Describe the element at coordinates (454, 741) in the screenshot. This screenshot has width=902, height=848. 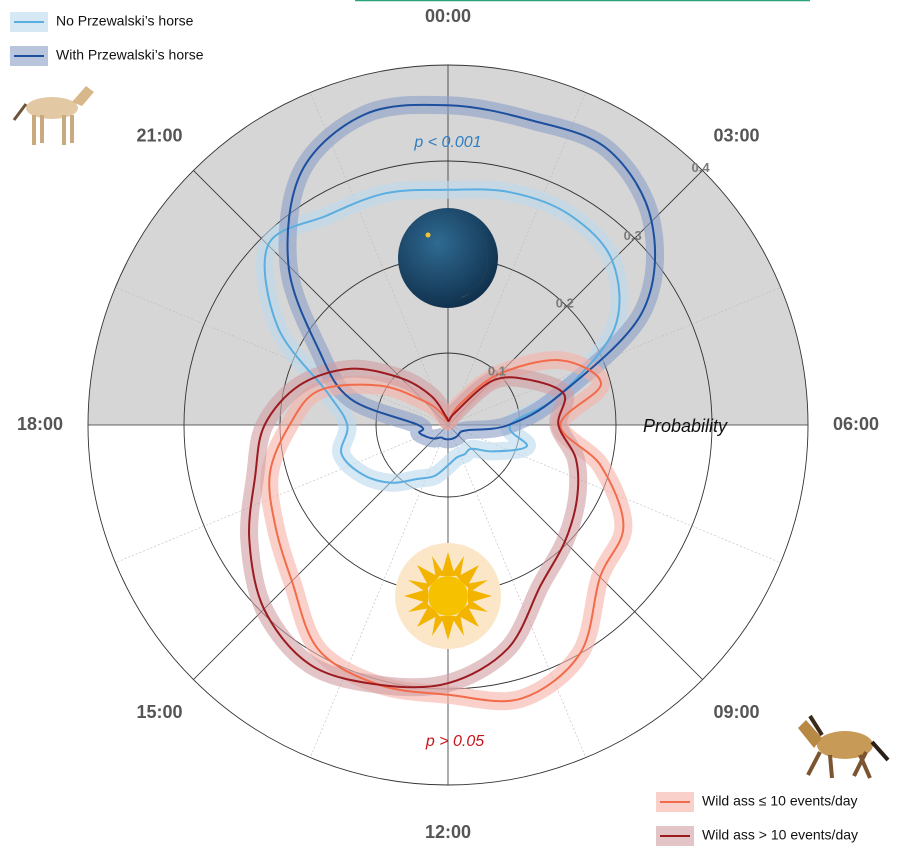
I see `annotation: p > 0.05` at that location.